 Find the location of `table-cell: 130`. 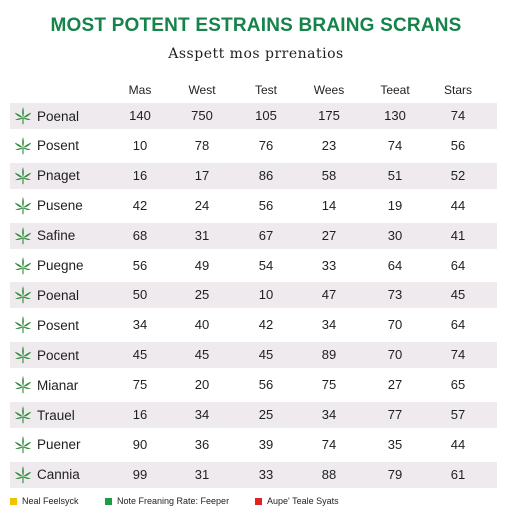

table-cell: 130 is located at coordinates (395, 115).